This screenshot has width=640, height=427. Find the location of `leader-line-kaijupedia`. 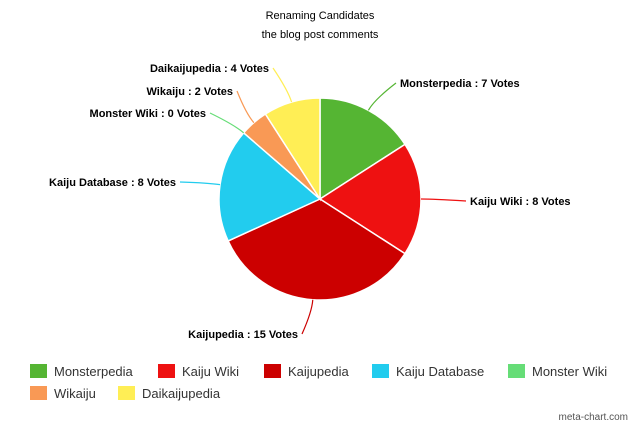

leader-line-kaijupedia is located at coordinates (307, 317).